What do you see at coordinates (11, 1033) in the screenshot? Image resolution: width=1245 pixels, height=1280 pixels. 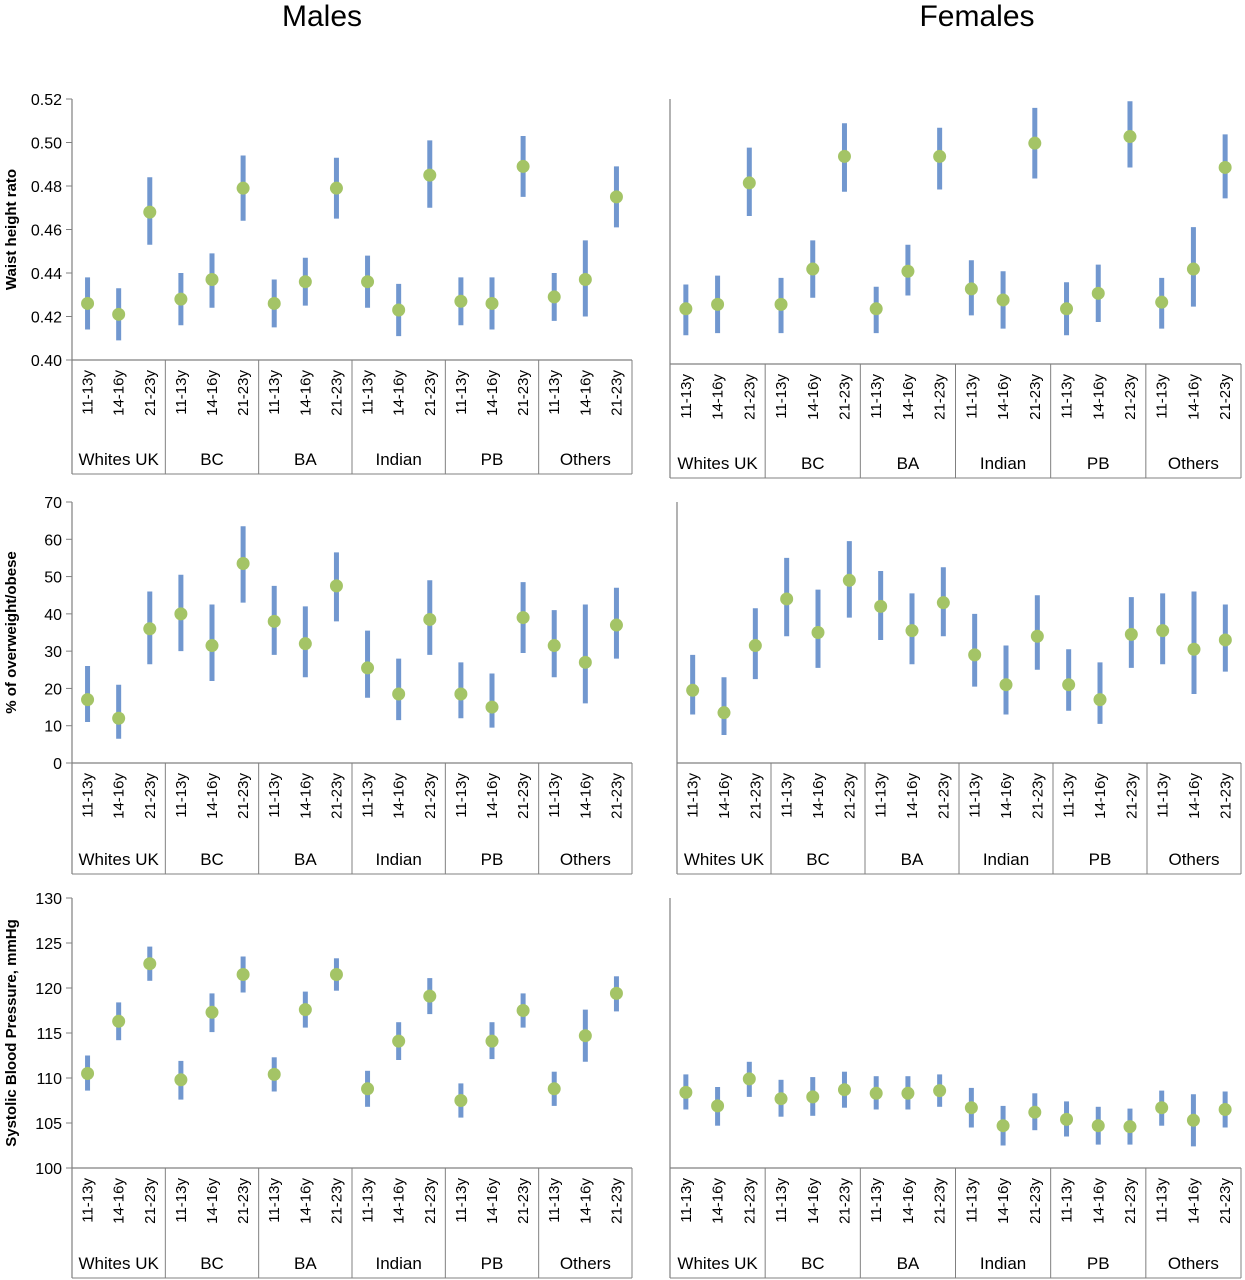 I see `y-axis-label: Systolic Blood Pressure, mmHg` at bounding box center [11, 1033].